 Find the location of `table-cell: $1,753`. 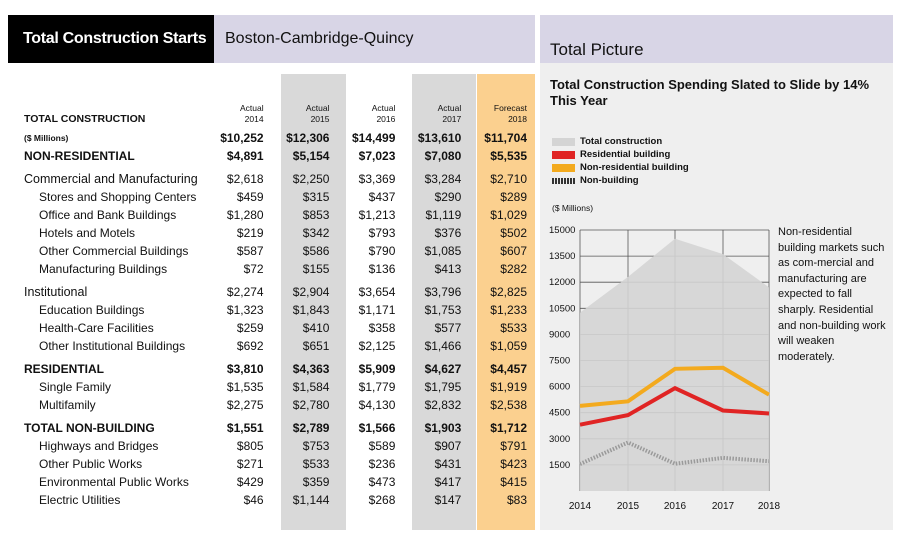

table-cell: $1,753 is located at coordinates (443, 310).